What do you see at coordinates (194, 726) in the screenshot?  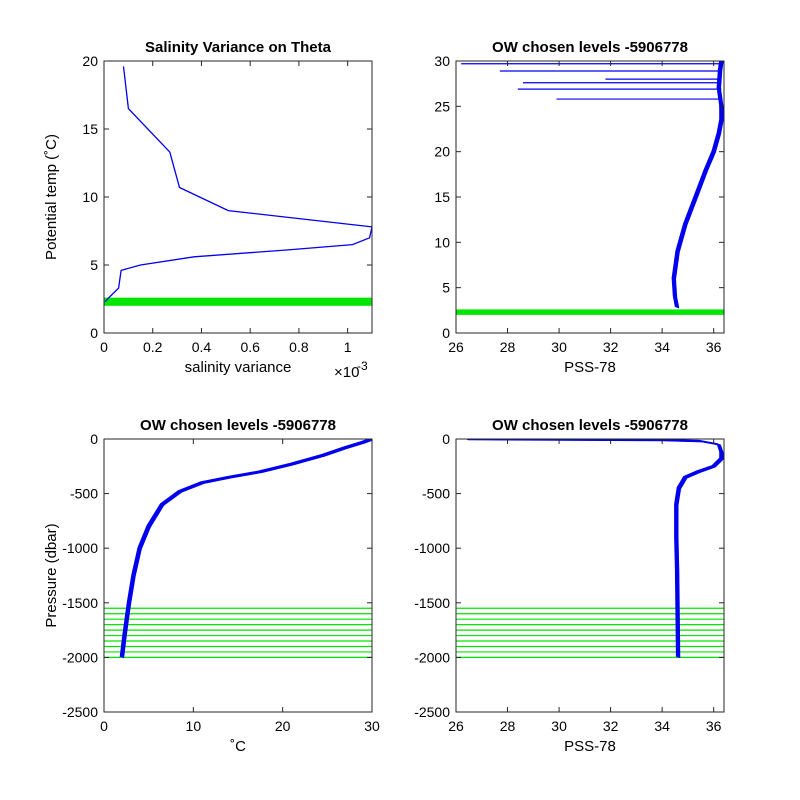 I see `x-tick-label: 10` at bounding box center [194, 726].